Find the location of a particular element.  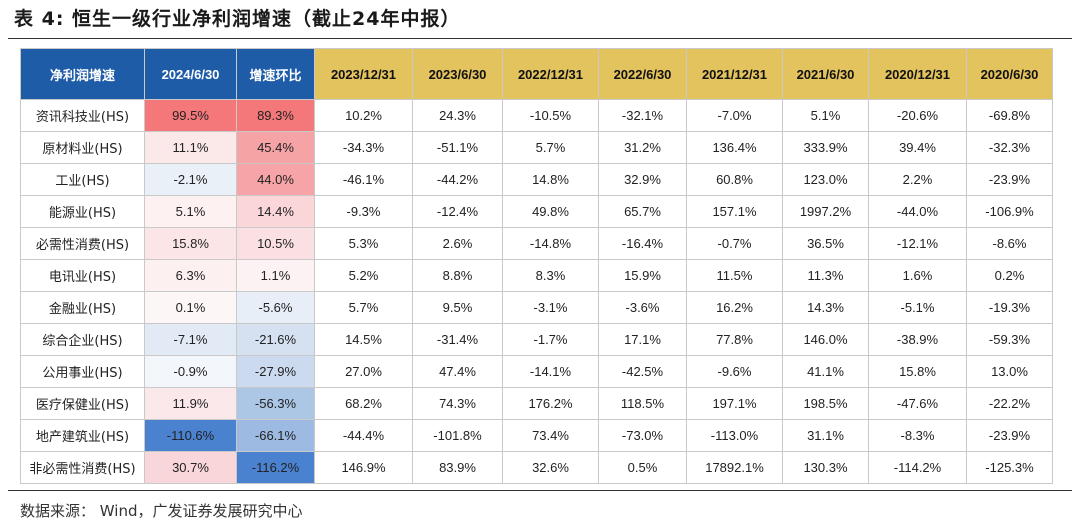

industry-name-cell: 综合企业(HS) is located at coordinates (82, 339).